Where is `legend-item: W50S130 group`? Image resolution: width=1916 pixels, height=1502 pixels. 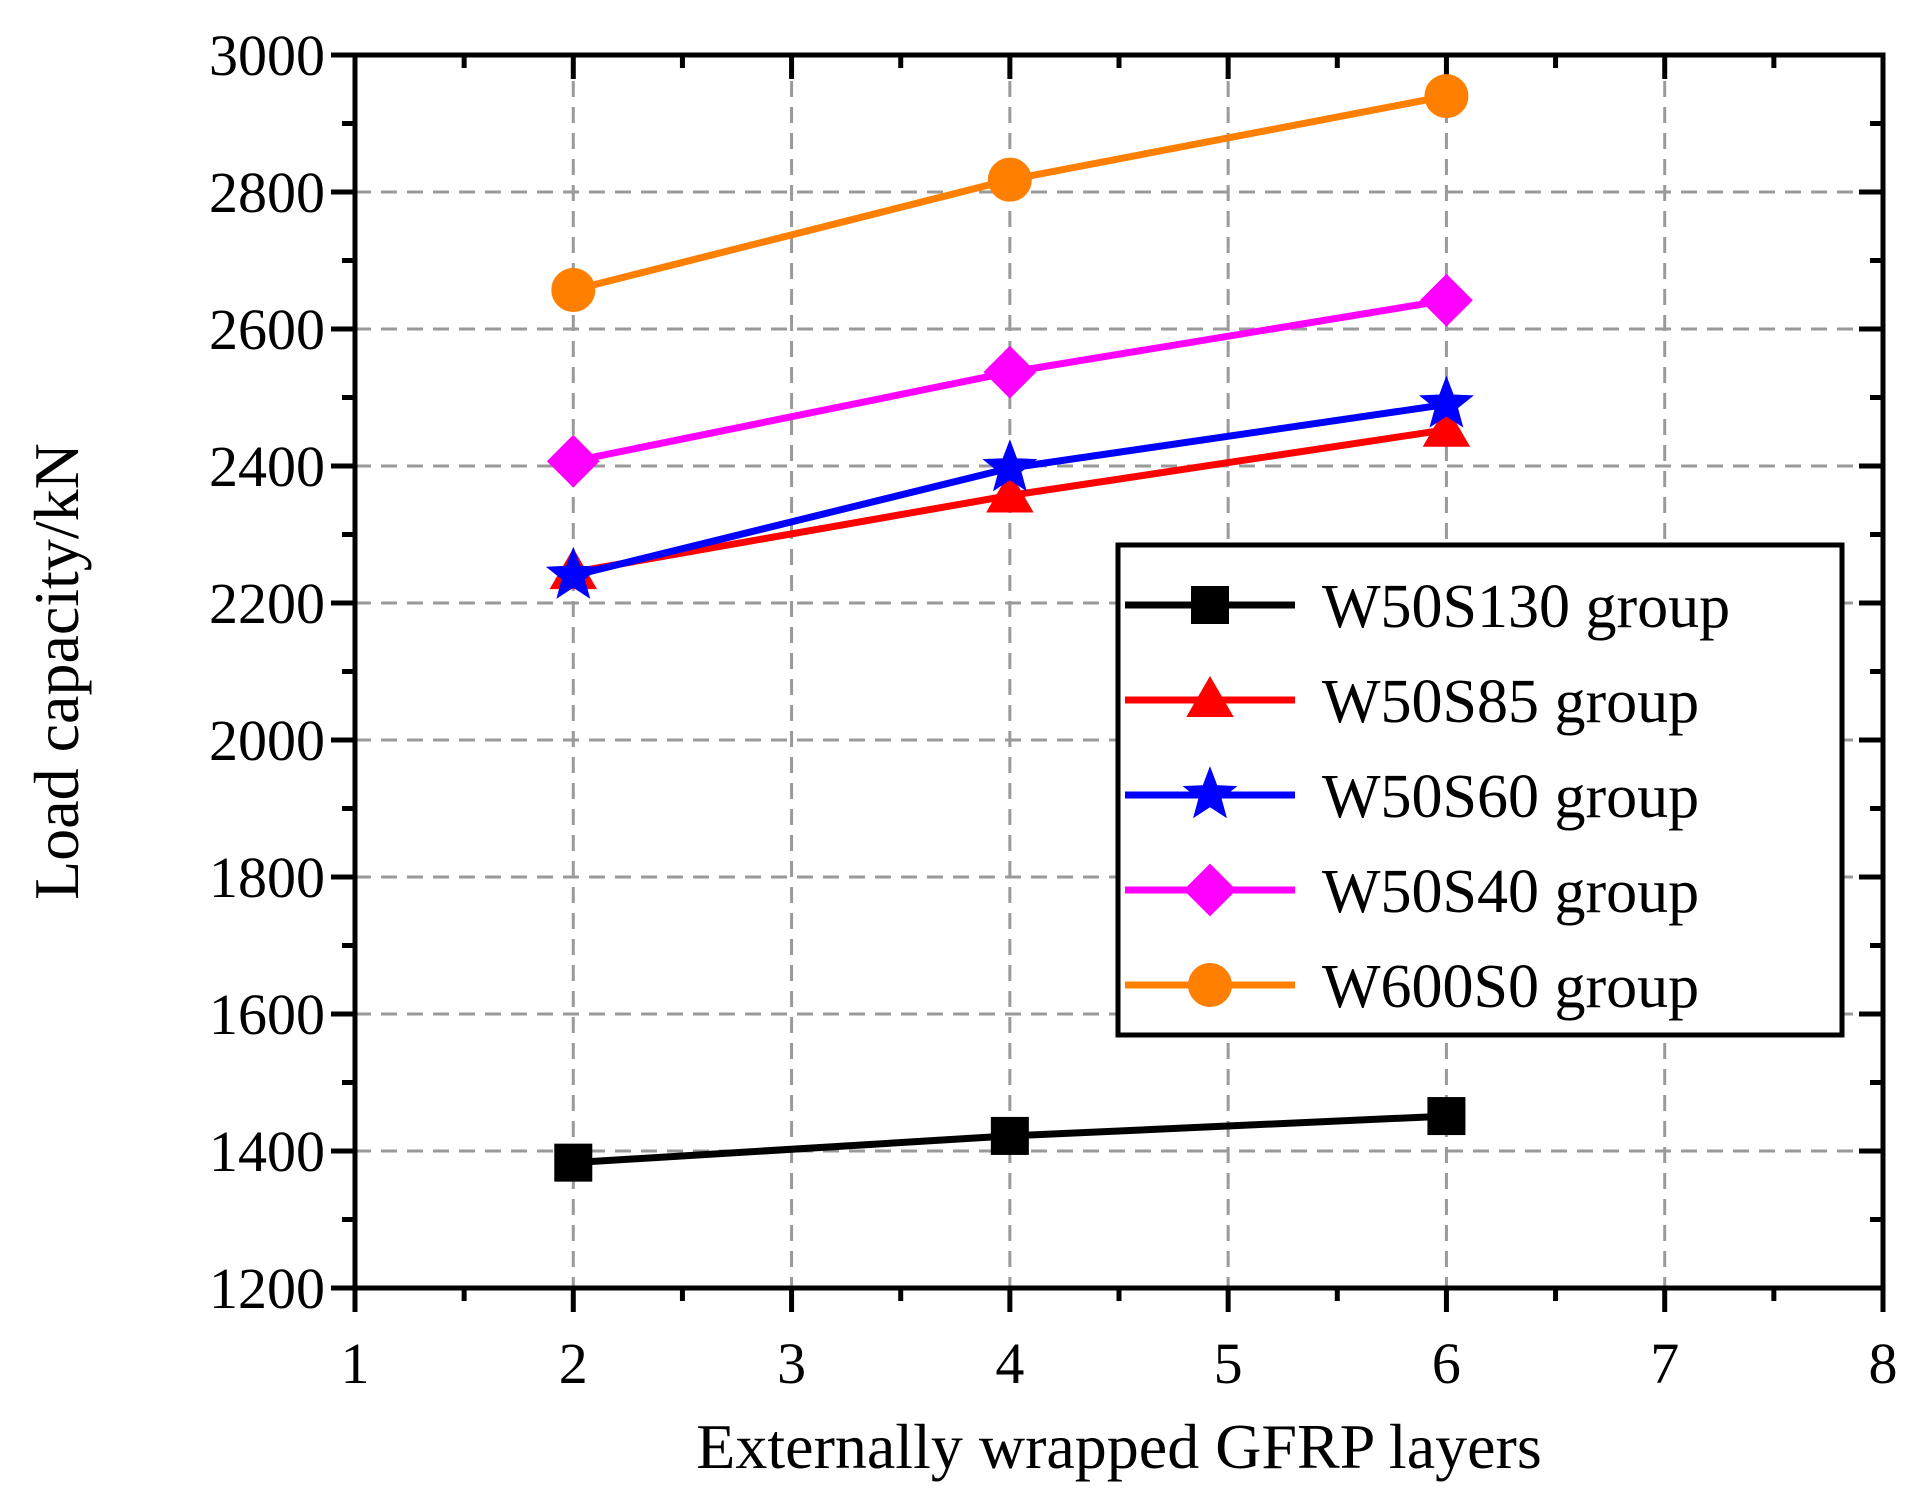
legend-item: W50S130 group is located at coordinates (1427, 607).